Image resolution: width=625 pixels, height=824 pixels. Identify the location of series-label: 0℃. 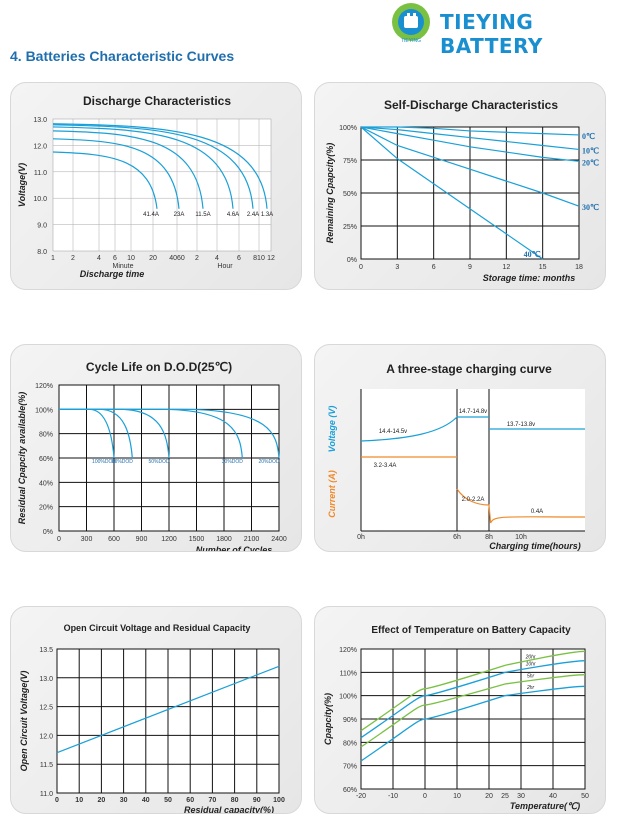
(588, 136).